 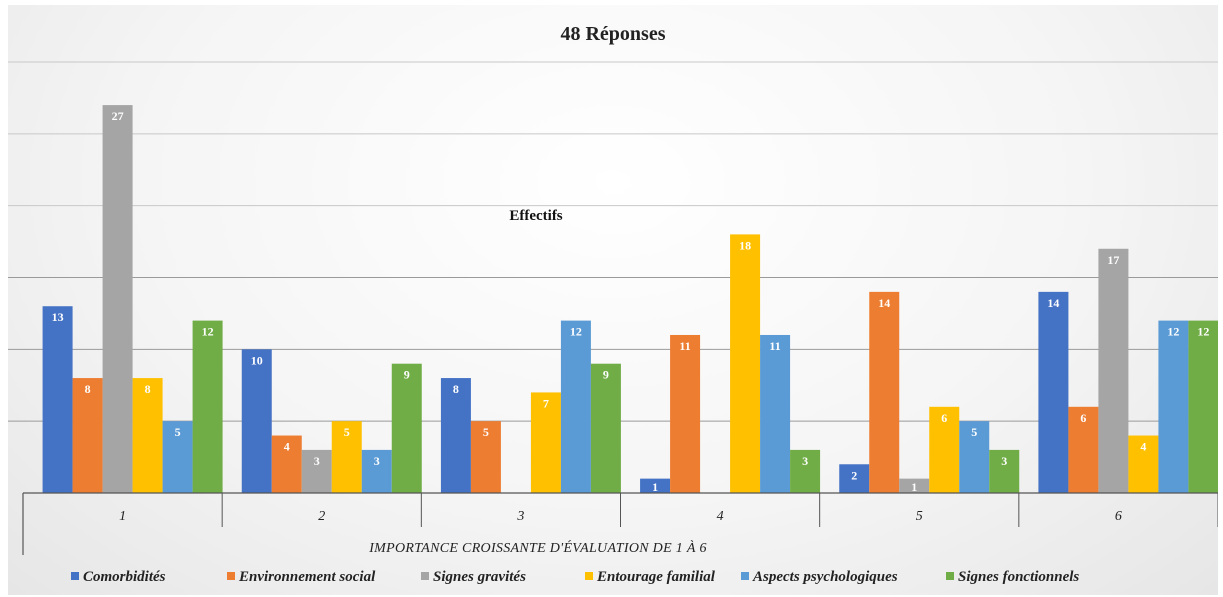 I want to click on legend-label: Entourage familial, so click(x=656, y=577).